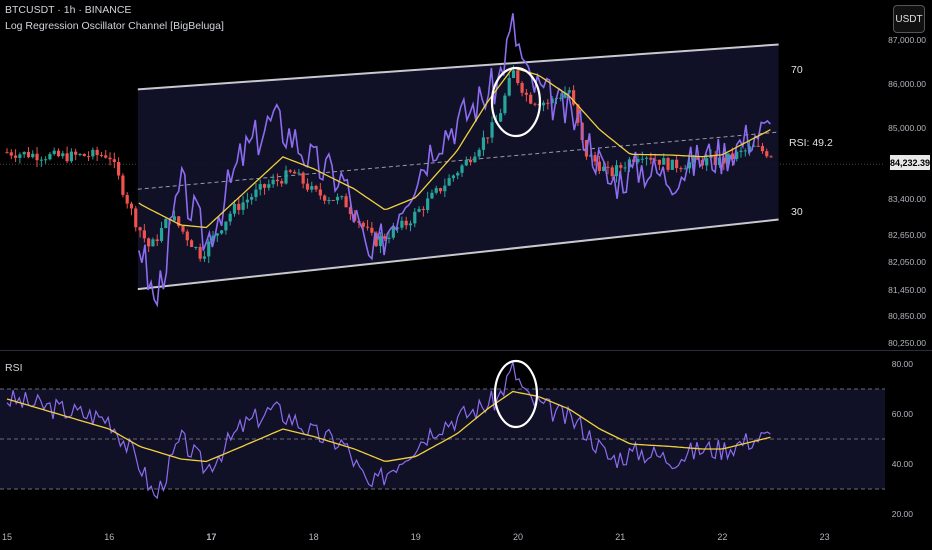 Image resolution: width=932 pixels, height=550 pixels. I want to click on rsi-tick-label: 80.00, so click(903, 364).